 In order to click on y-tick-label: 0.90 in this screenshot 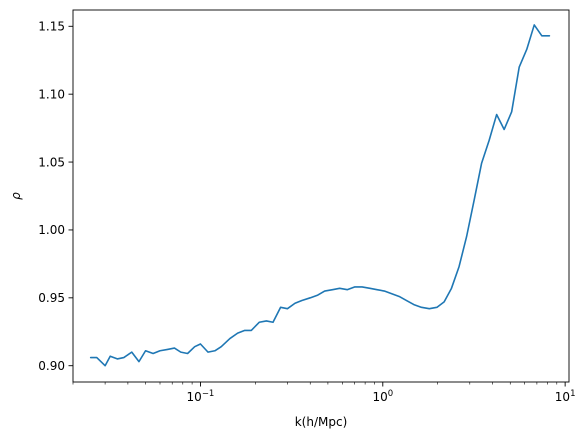, I will do `click(51, 366)`.